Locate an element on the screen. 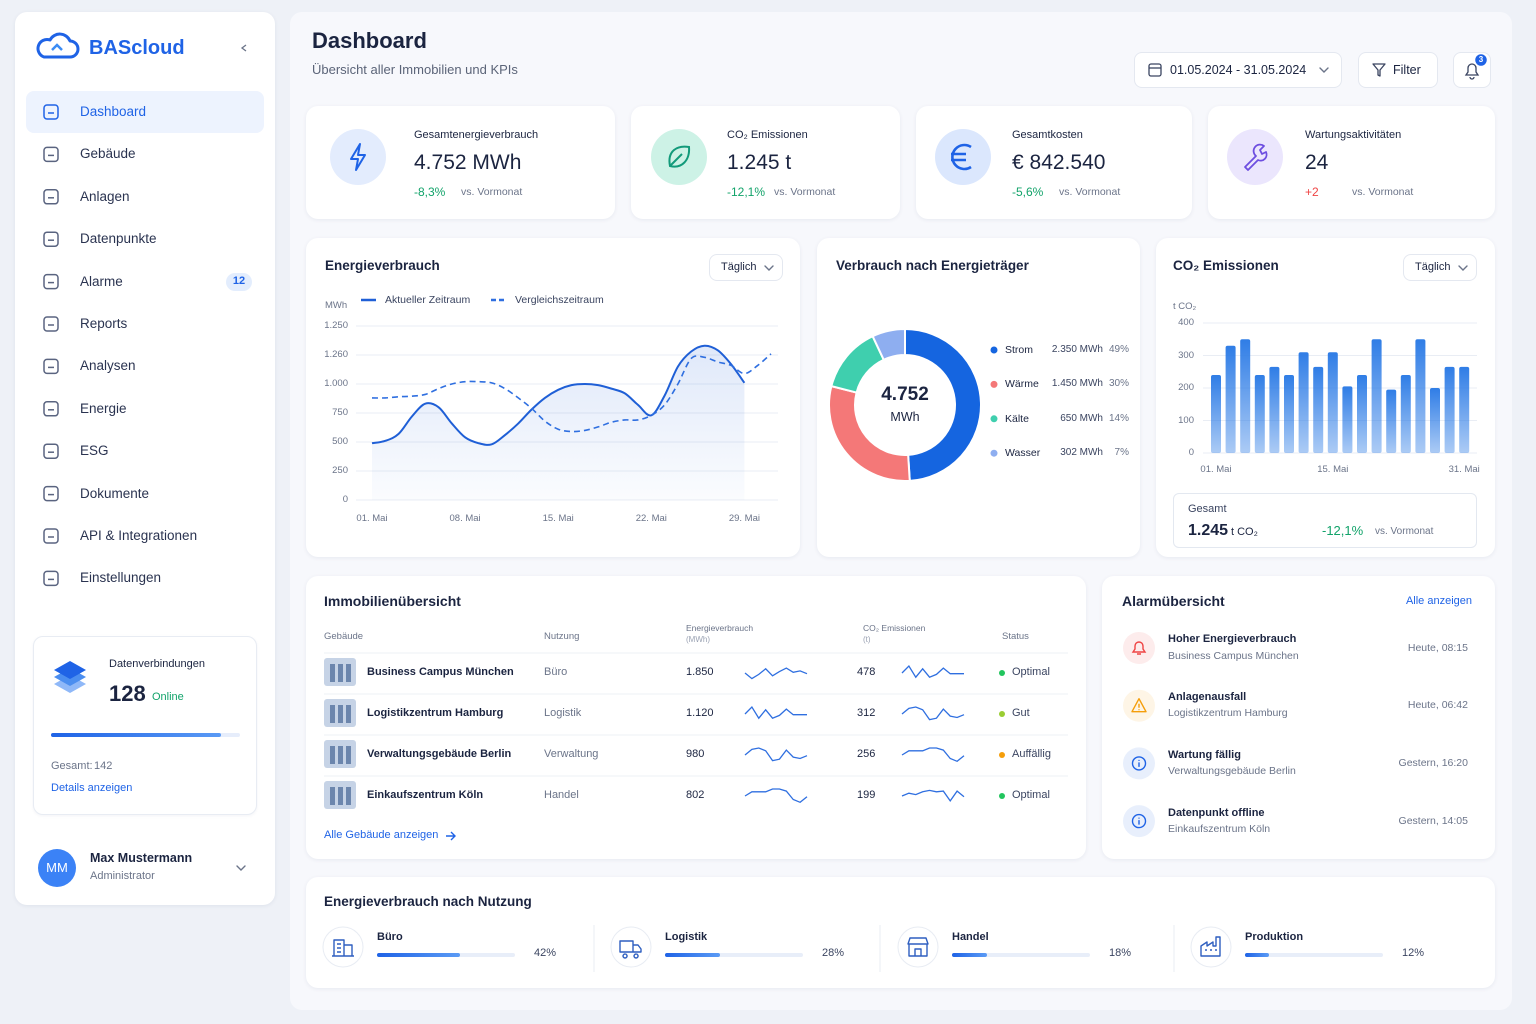 Image resolution: width=1536 pixels, height=1024 pixels. nav-item: Analysen is located at coordinates (108, 366).